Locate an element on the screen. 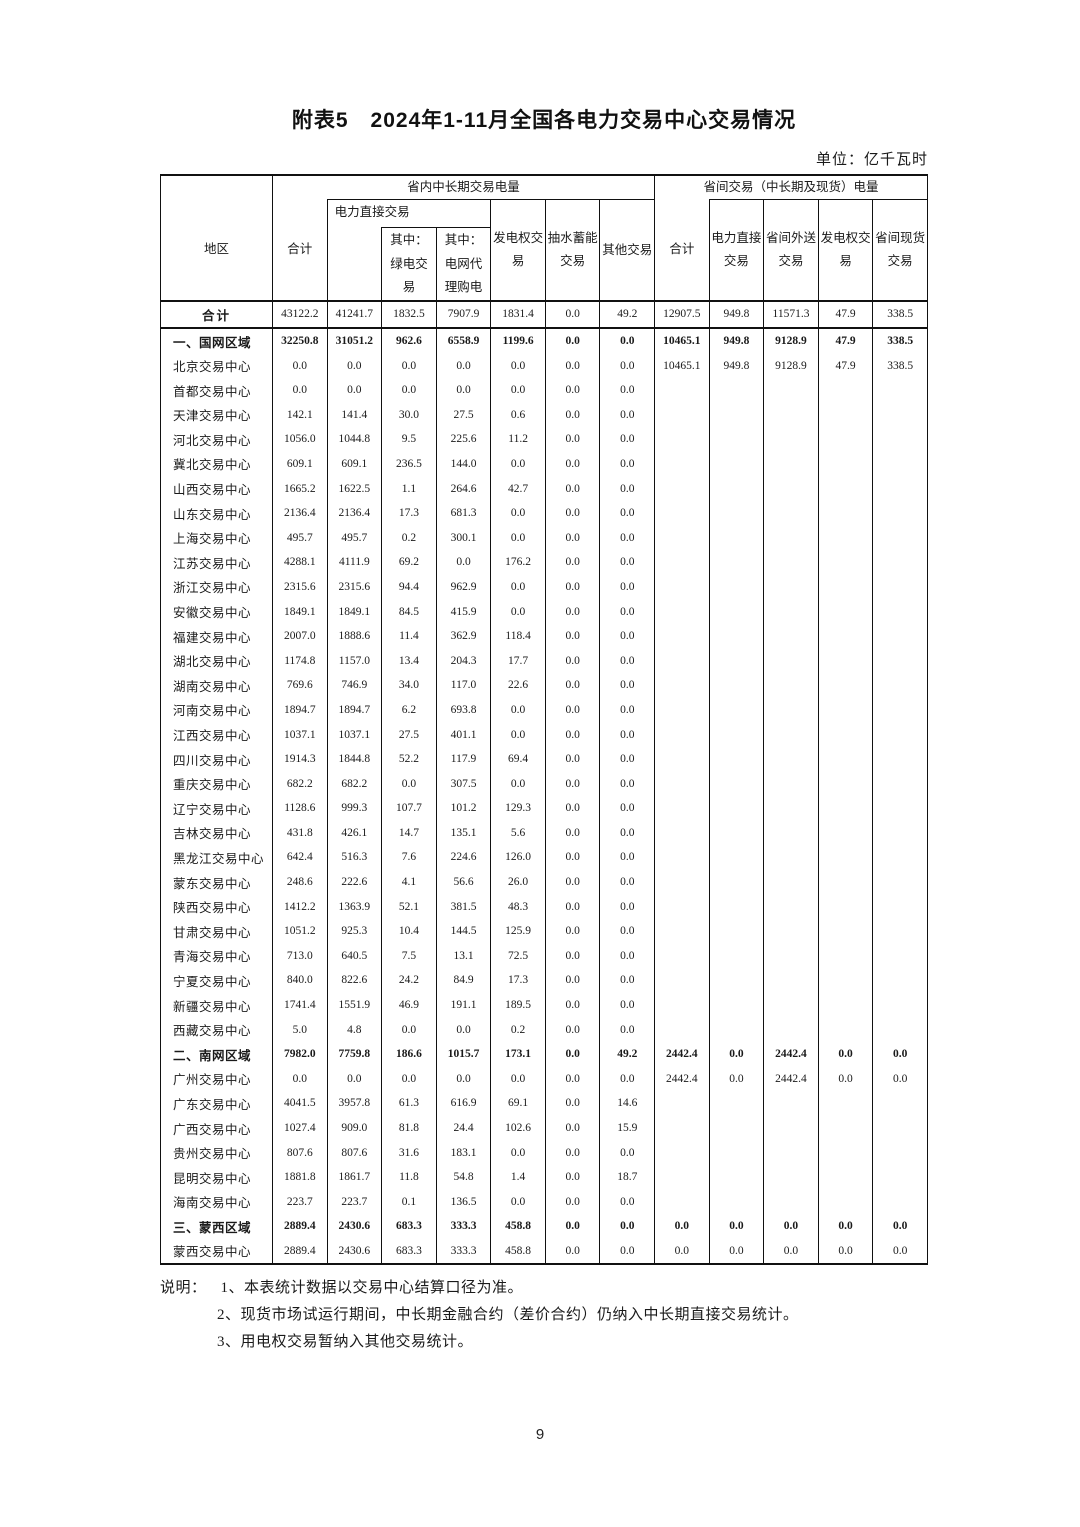  region-label: 甘肃交易中心 is located at coordinates (216, 931).